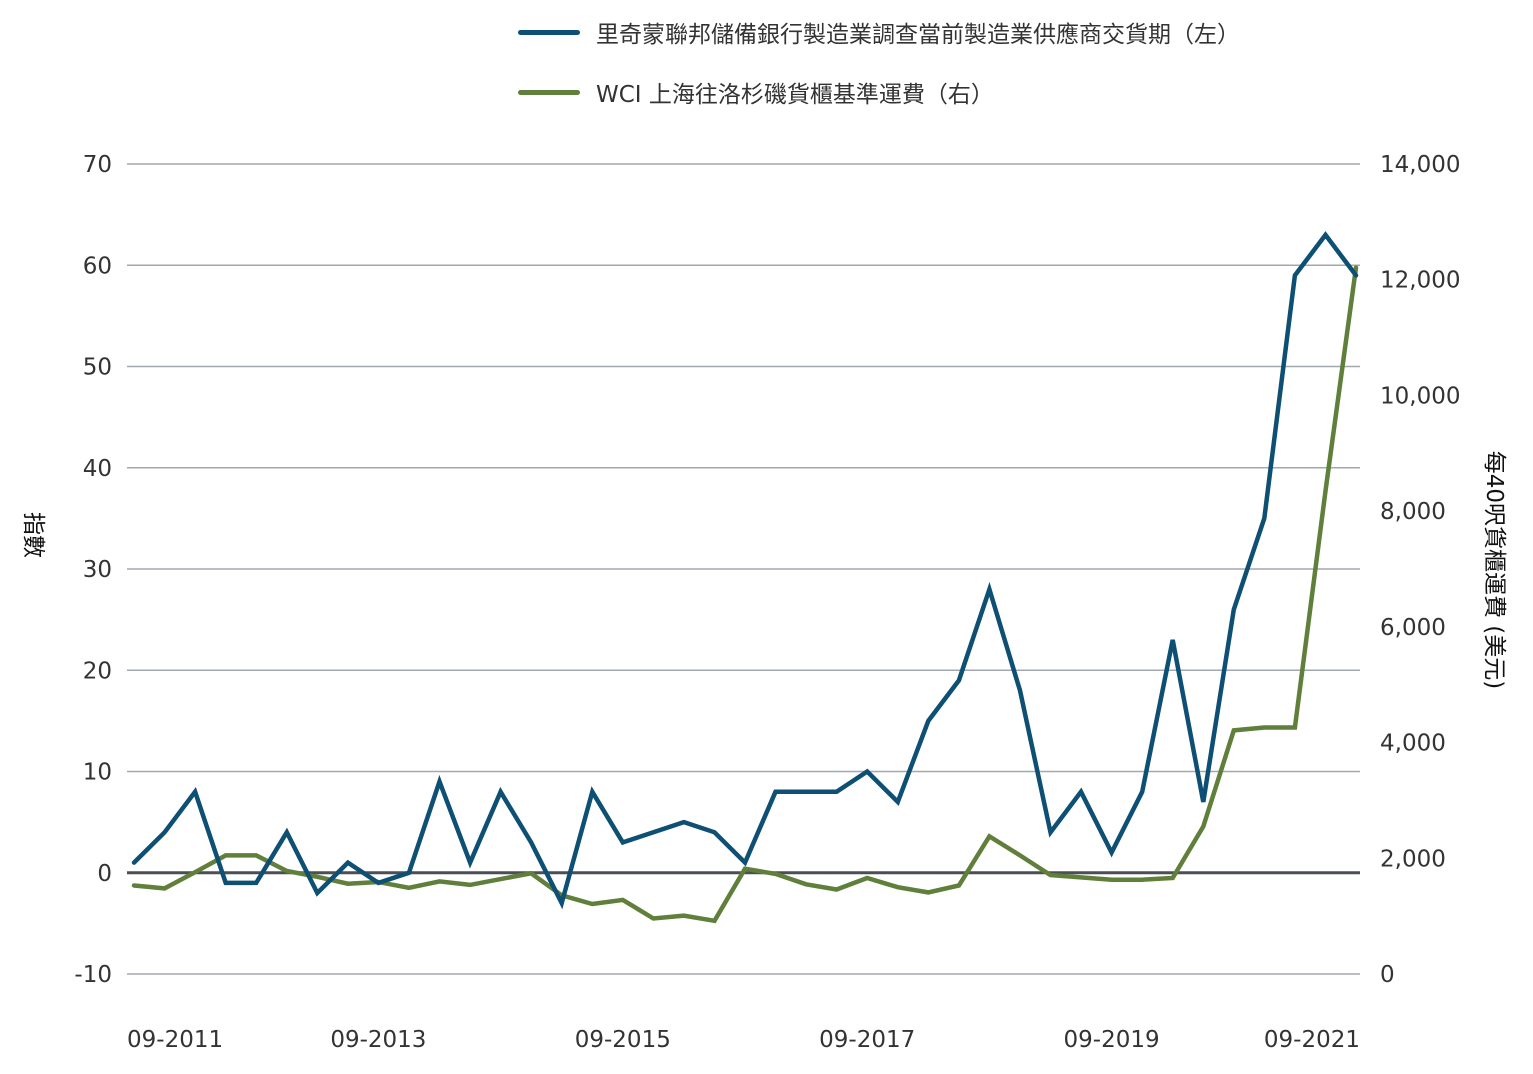  Describe the element at coordinates (1413, 512) in the screenshot. I see `y-right-tick-label: 8,000` at that location.